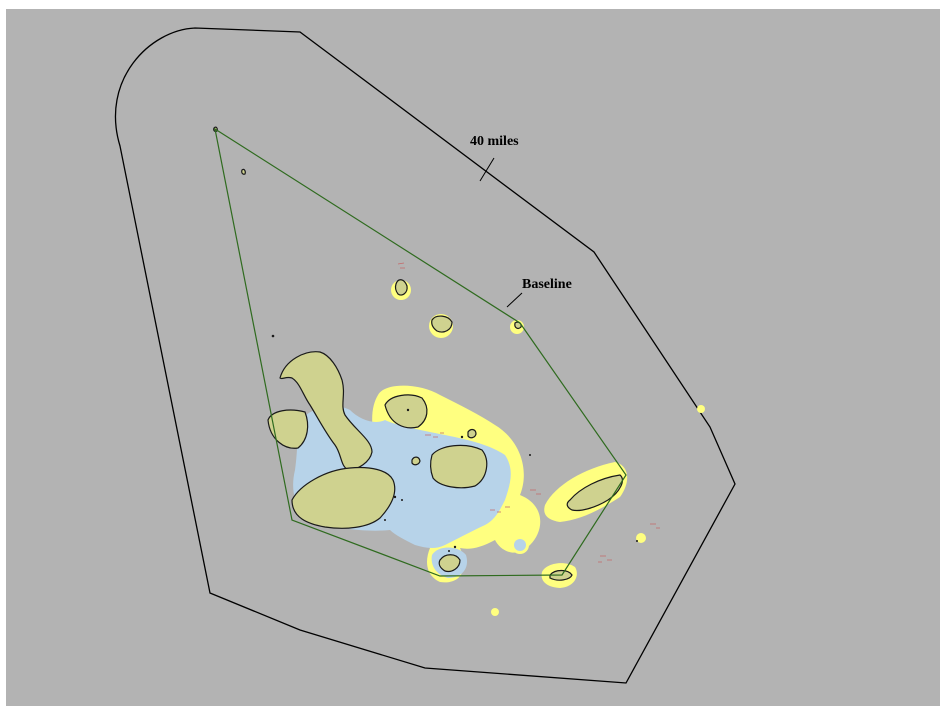  What do you see at coordinates (326, 411) in the screenshot?
I see `island-isabela-north` at bounding box center [326, 411].